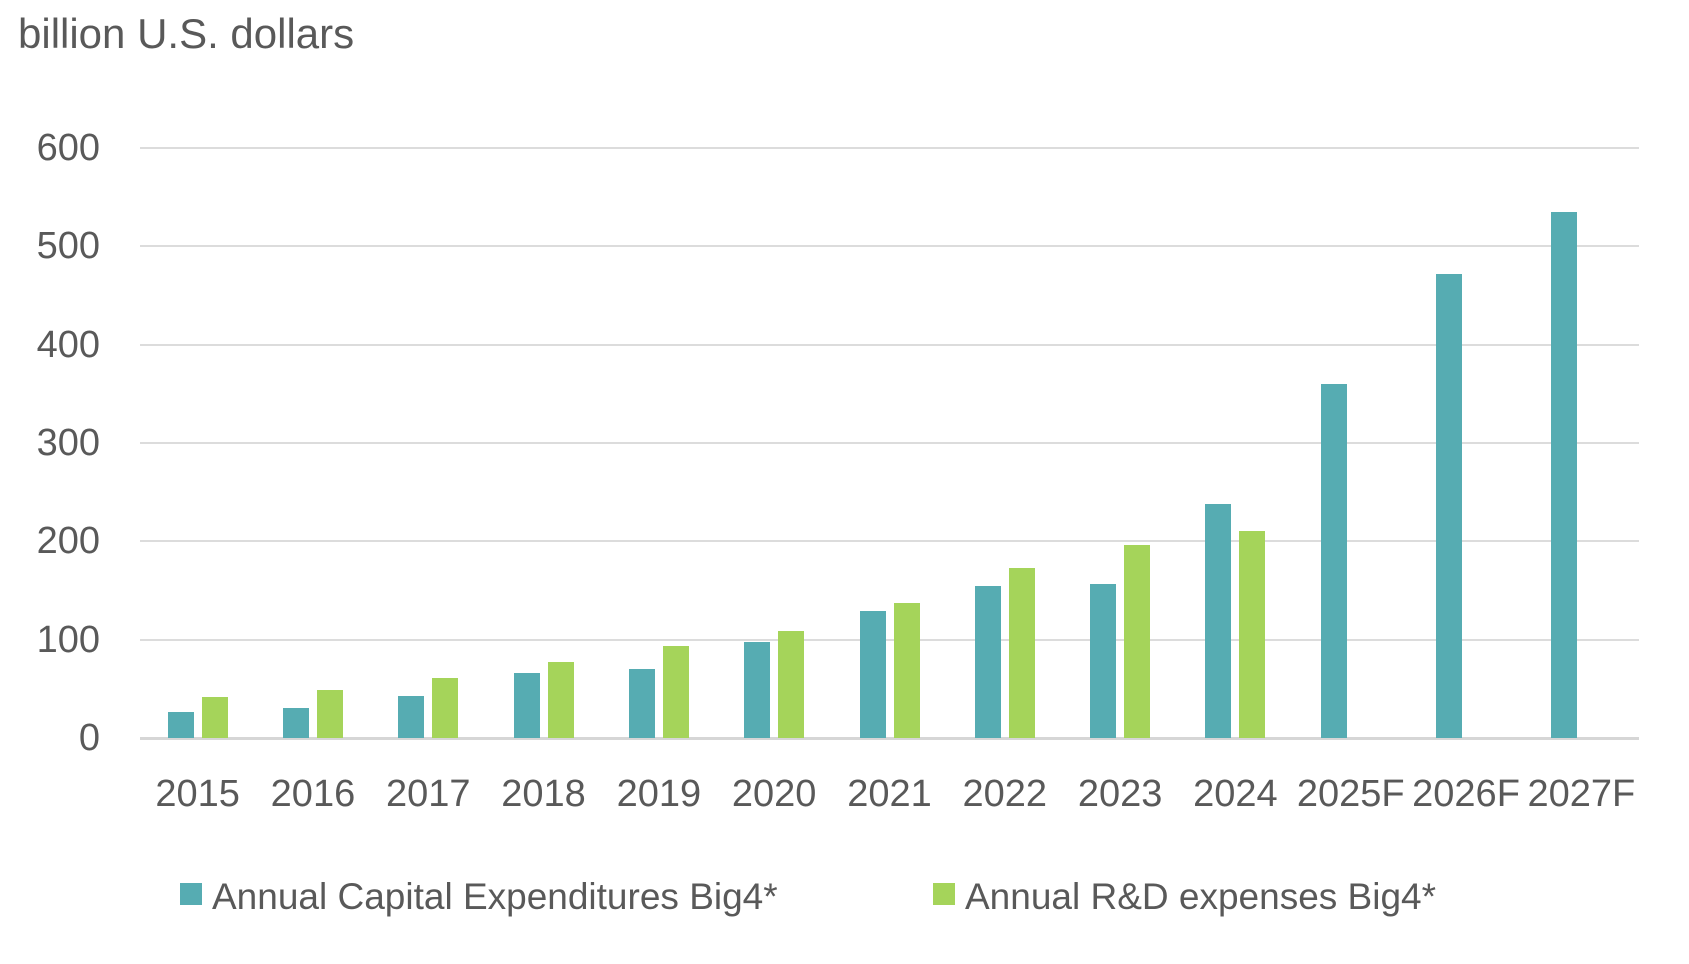 The image size is (1689, 964). What do you see at coordinates (329, 713) in the screenshot?
I see `bar-rnd-2016` at bounding box center [329, 713].